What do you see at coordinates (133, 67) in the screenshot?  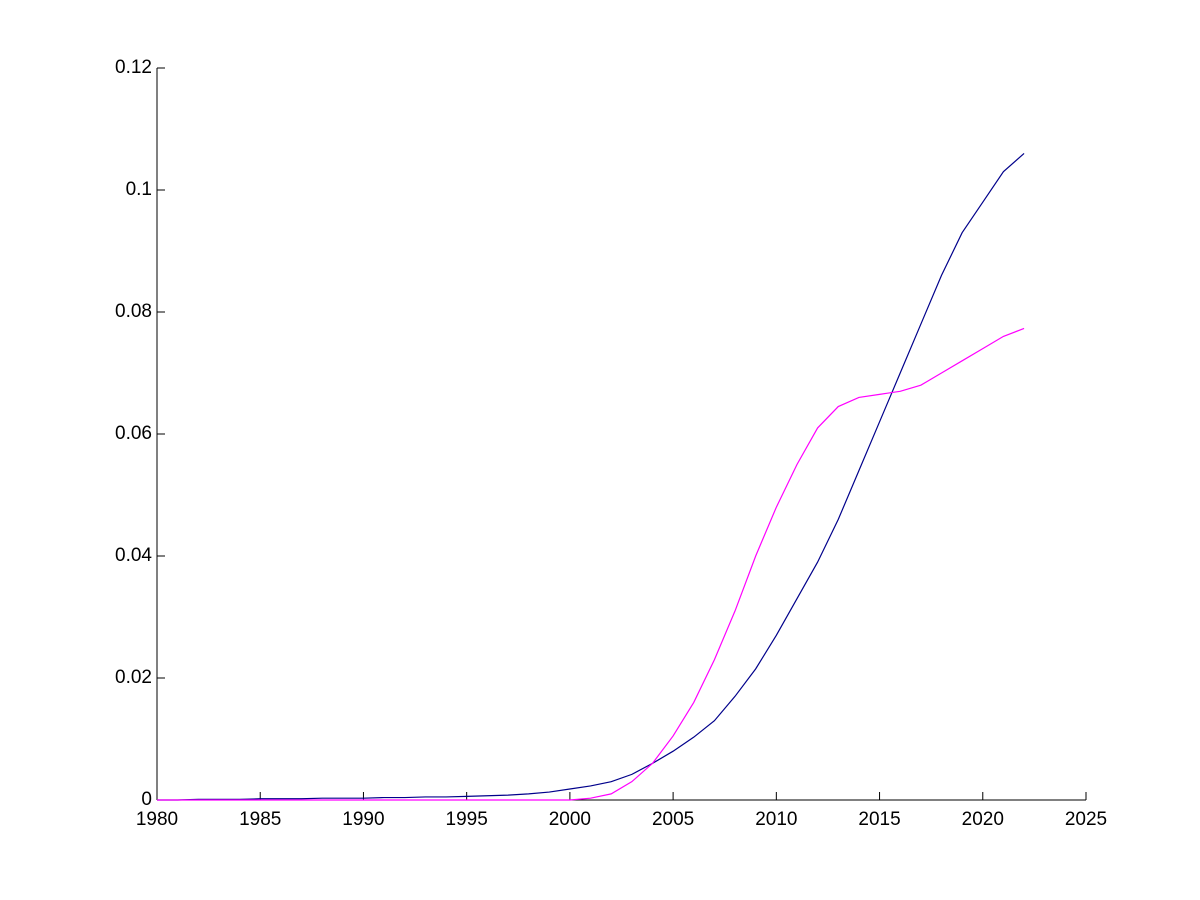 I see `y-tick-label: 0.12` at bounding box center [133, 67].